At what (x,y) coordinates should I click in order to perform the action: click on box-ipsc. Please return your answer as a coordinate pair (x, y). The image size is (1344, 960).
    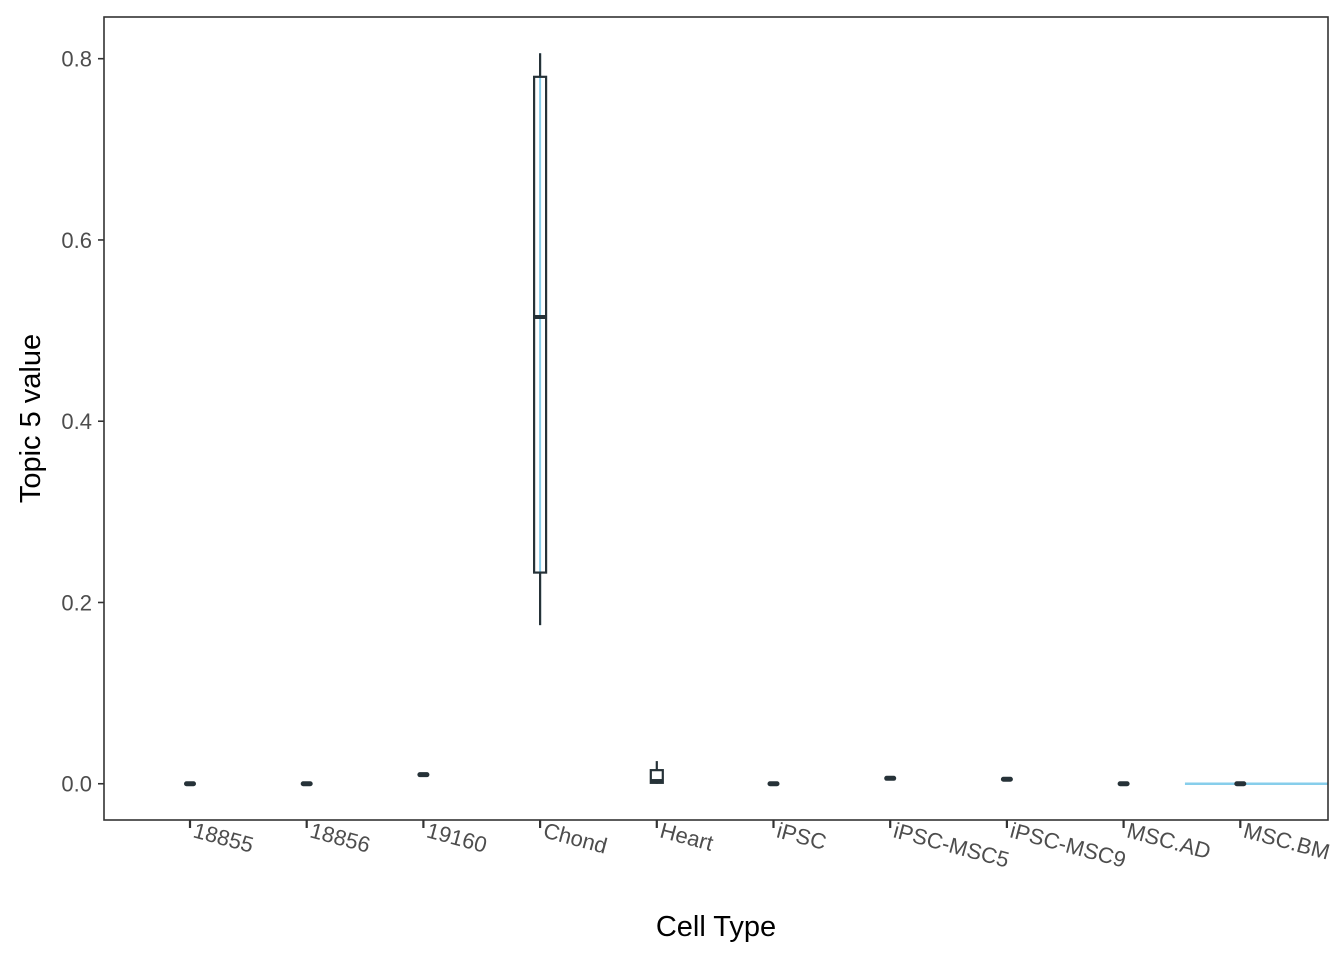
    Looking at the image, I should click on (773, 784).